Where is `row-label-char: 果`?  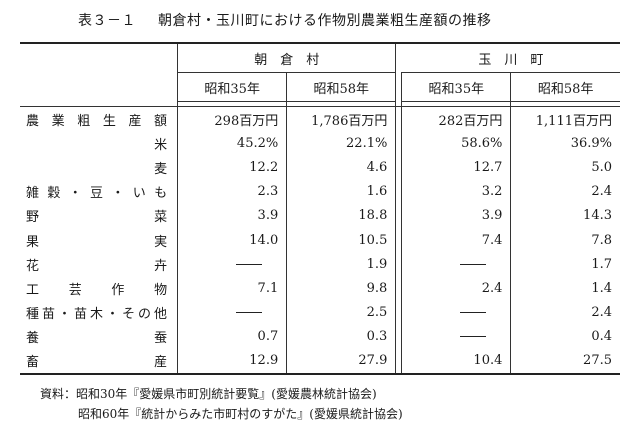
row-label-char: 果 is located at coordinates (33, 242).